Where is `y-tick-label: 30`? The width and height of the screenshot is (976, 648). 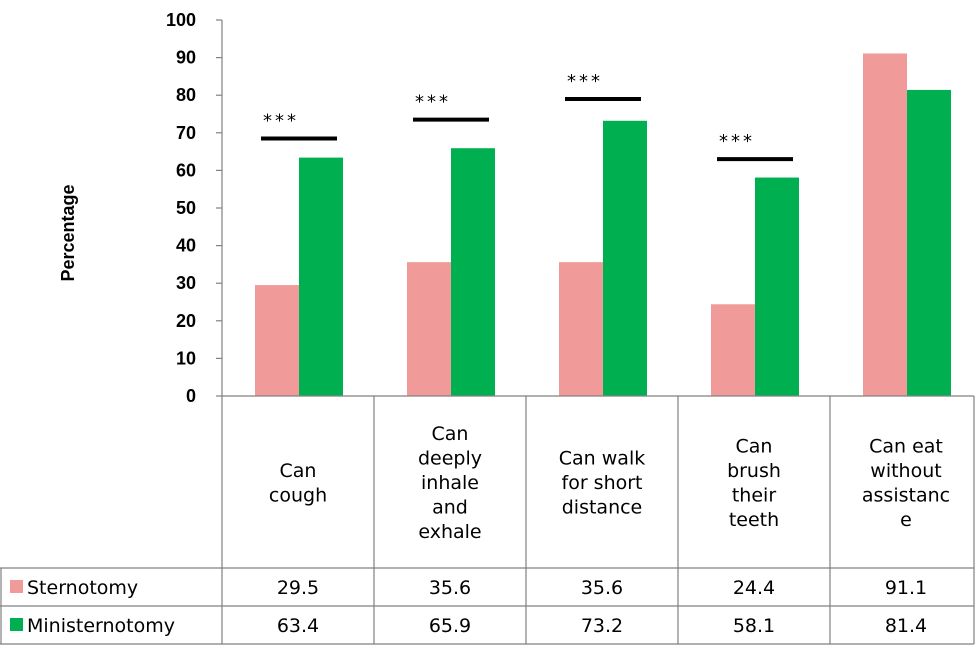
y-tick-label: 30 is located at coordinates (186, 283).